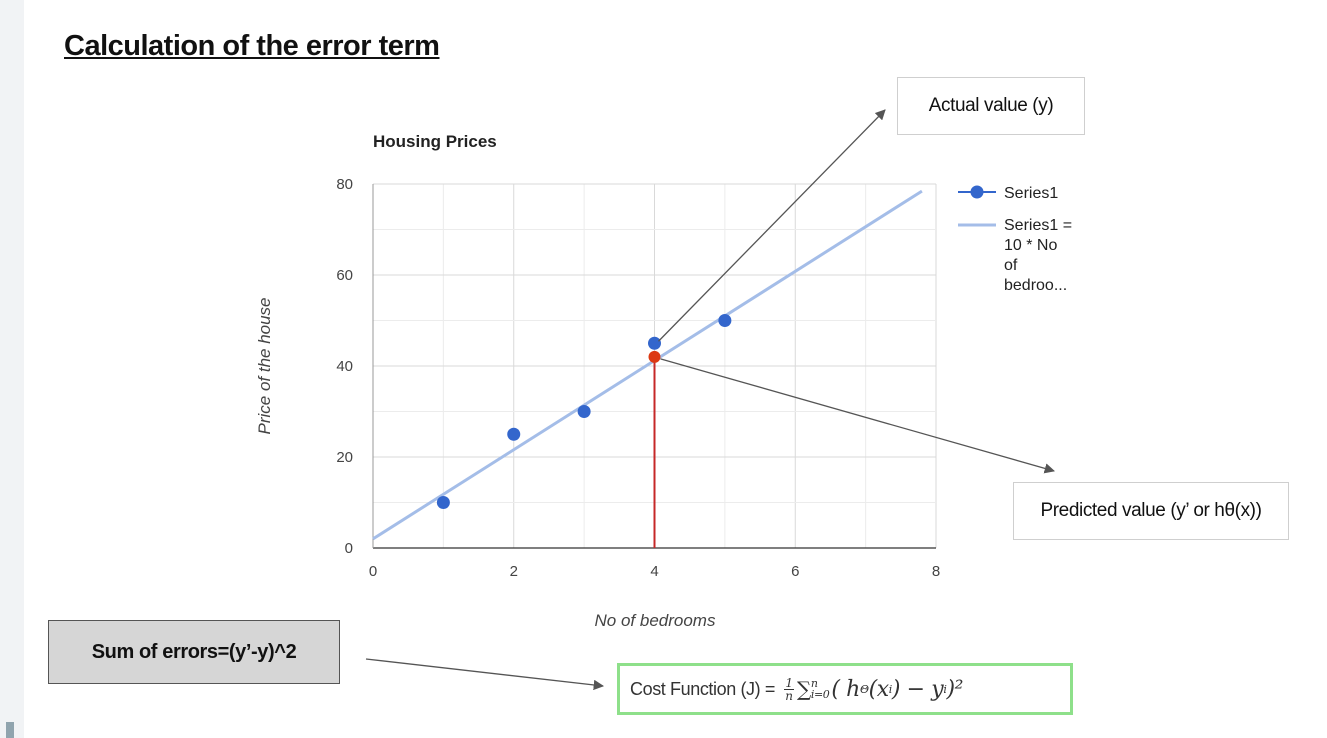 The height and width of the screenshot is (738, 1327). Describe the element at coordinates (1151, 511) in the screenshot. I see `predicted-value-box: Predicted value (y’ or hθ(x))` at that location.